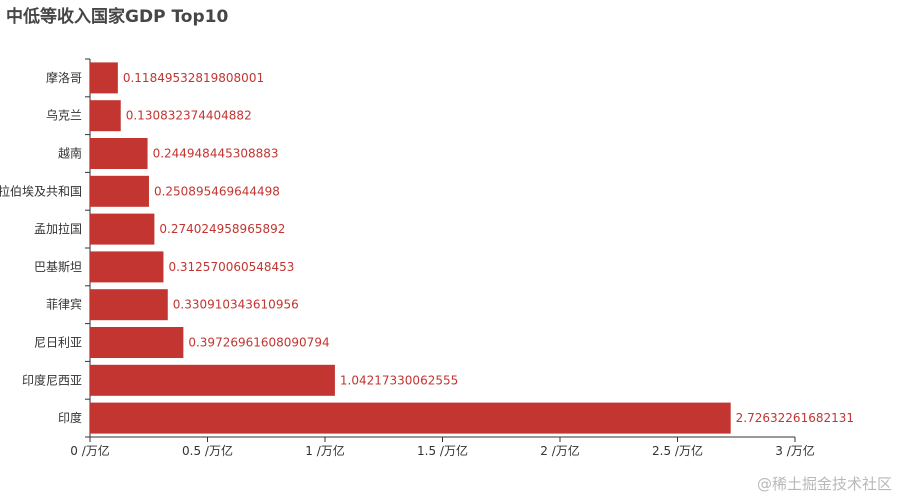 This screenshot has height=500, width=900. I want to click on data-label: 0.39726961608090794, so click(258, 343).